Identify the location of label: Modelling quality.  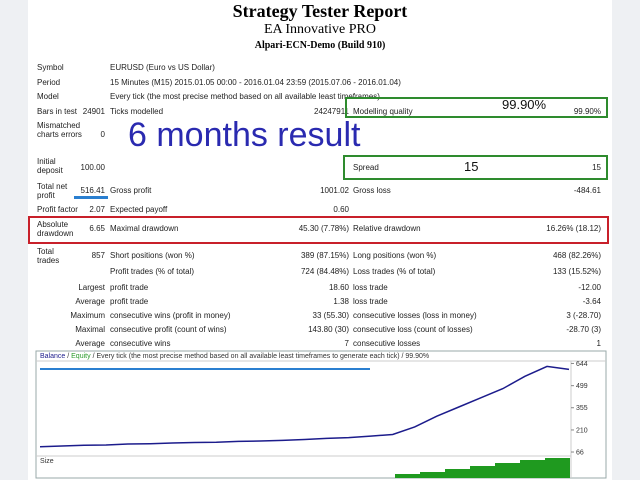
(383, 111).